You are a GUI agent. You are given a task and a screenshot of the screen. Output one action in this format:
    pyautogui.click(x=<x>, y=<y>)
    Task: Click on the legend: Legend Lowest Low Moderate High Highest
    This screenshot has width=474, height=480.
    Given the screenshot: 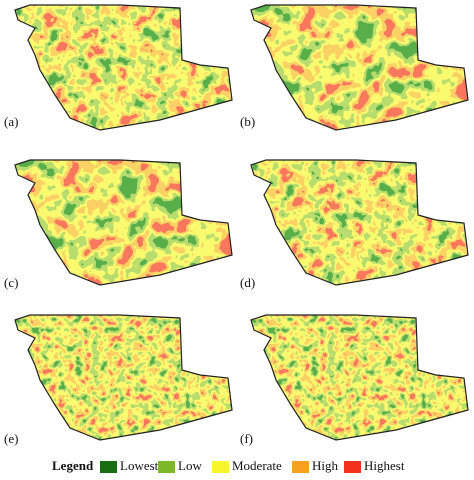 What is the action you would take?
    pyautogui.click(x=228, y=465)
    